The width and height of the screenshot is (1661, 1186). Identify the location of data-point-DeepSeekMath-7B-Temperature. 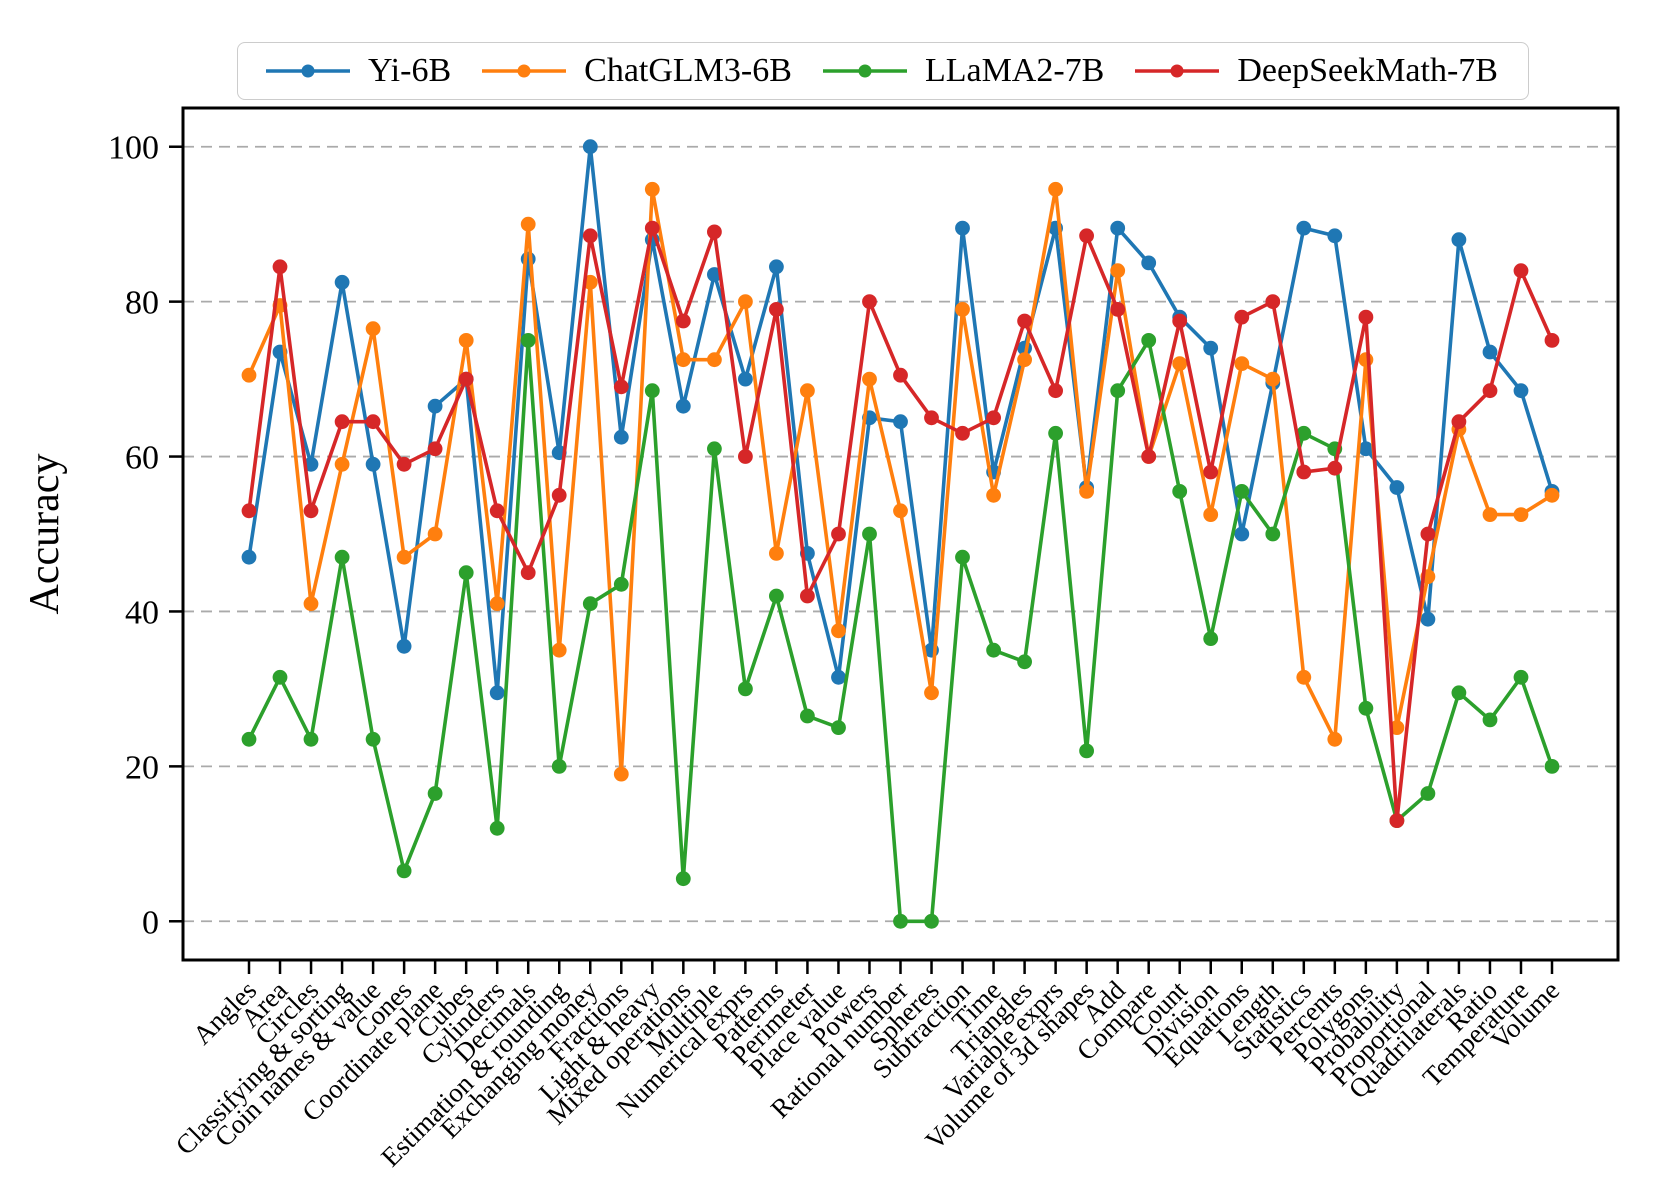
(1521, 271).